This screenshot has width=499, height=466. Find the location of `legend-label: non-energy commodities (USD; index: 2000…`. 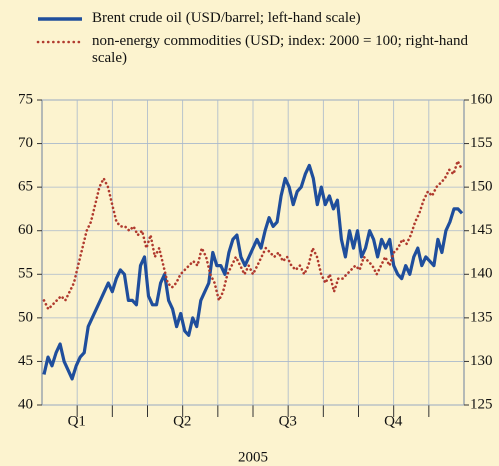

legend-label: non-energy commodities (USD; index: 2000… is located at coordinates (280, 49).